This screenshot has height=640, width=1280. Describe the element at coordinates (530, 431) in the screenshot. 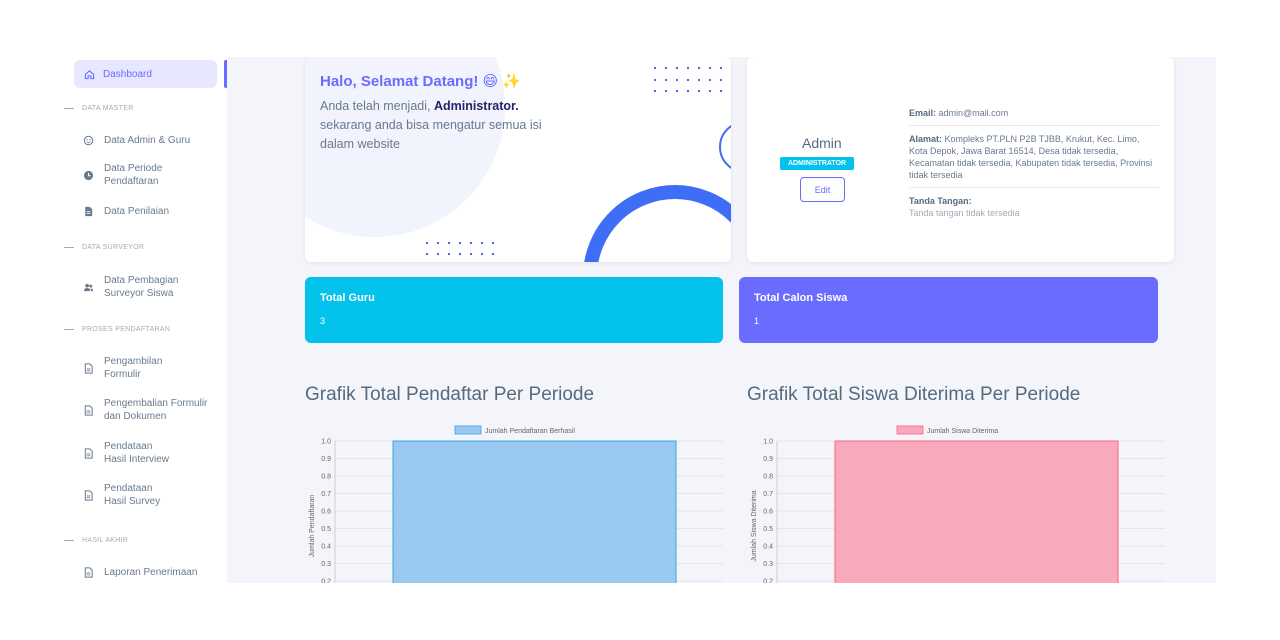

I see `legend-label: Jumlah Pendaftaran Berhasil` at that location.